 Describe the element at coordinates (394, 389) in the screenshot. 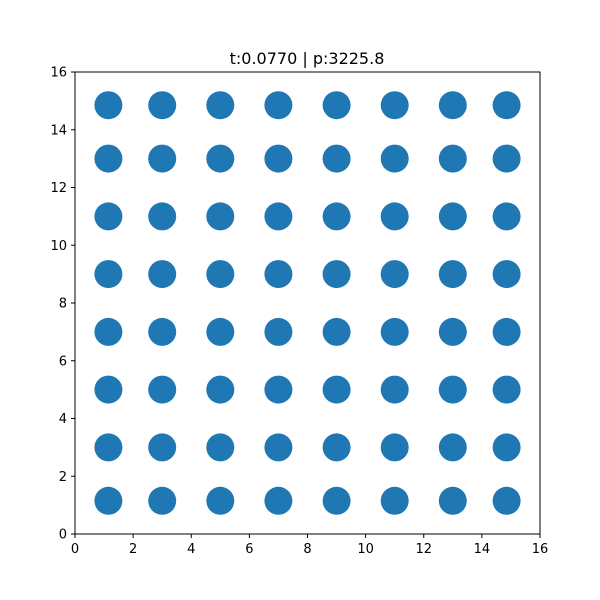

I see `data-point-r2-c5` at that location.